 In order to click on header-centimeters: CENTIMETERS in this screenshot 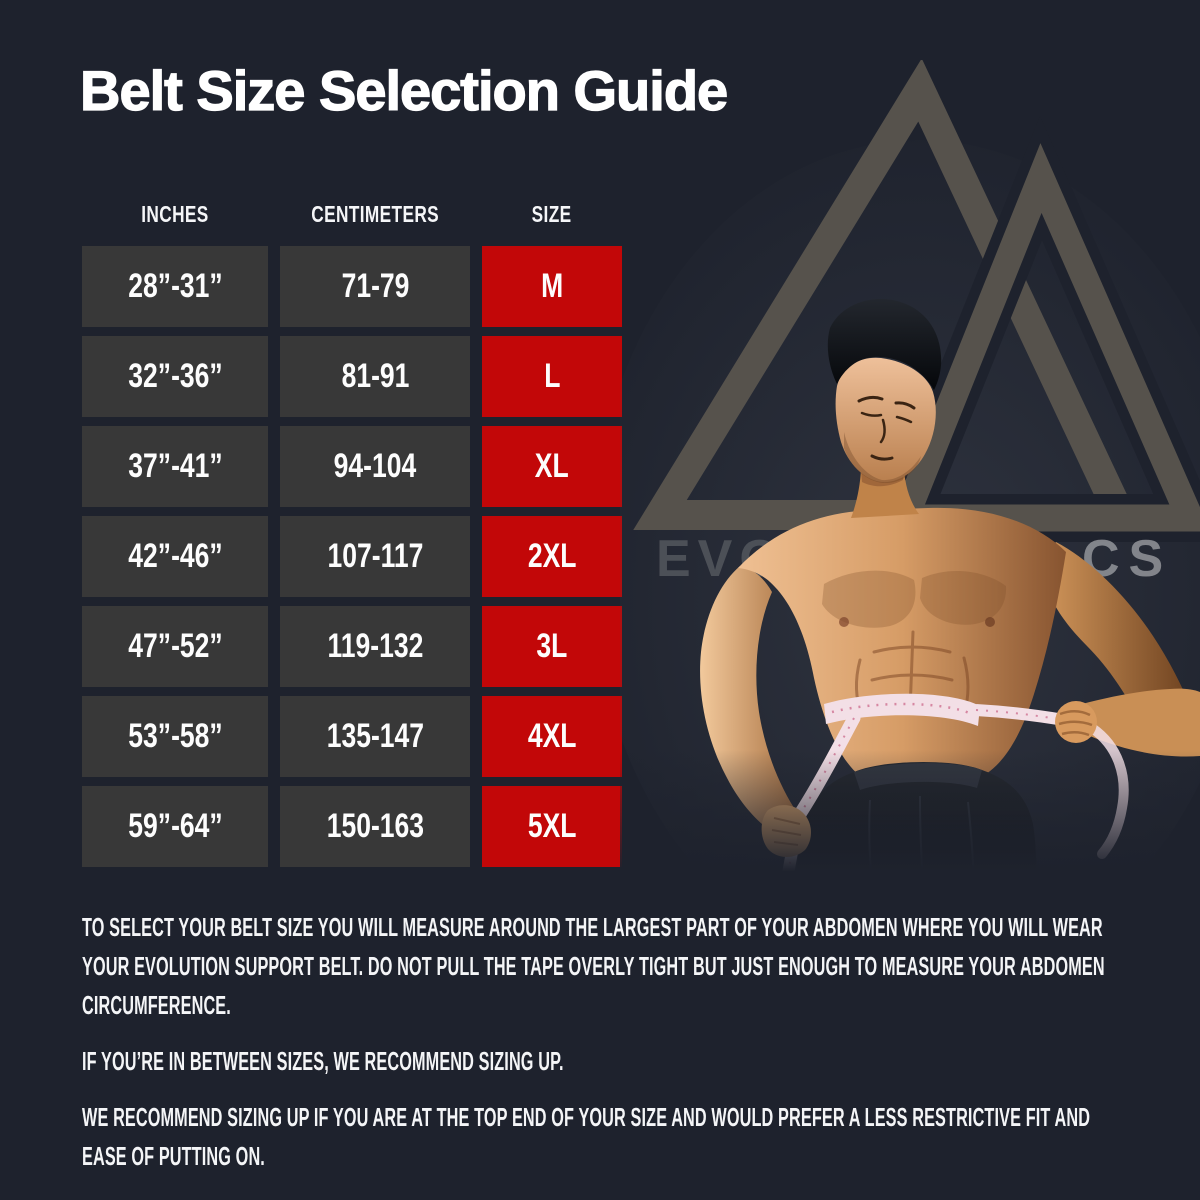, I will do `click(375, 213)`.